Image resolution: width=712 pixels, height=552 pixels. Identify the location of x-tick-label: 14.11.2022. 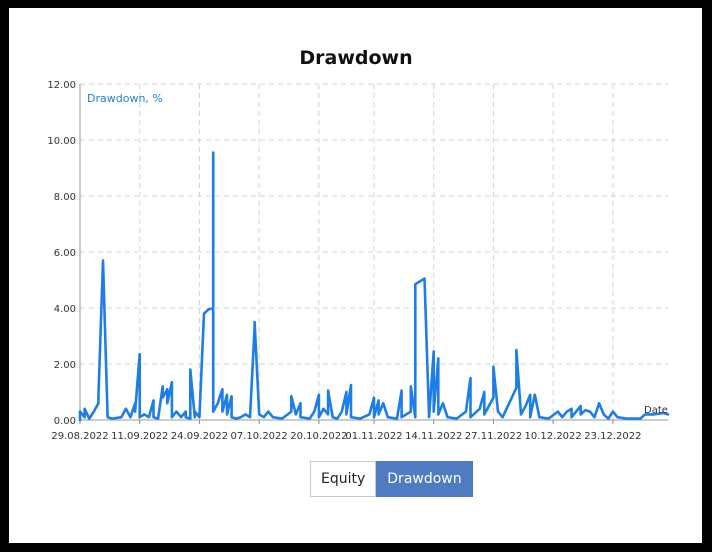
(433, 436).